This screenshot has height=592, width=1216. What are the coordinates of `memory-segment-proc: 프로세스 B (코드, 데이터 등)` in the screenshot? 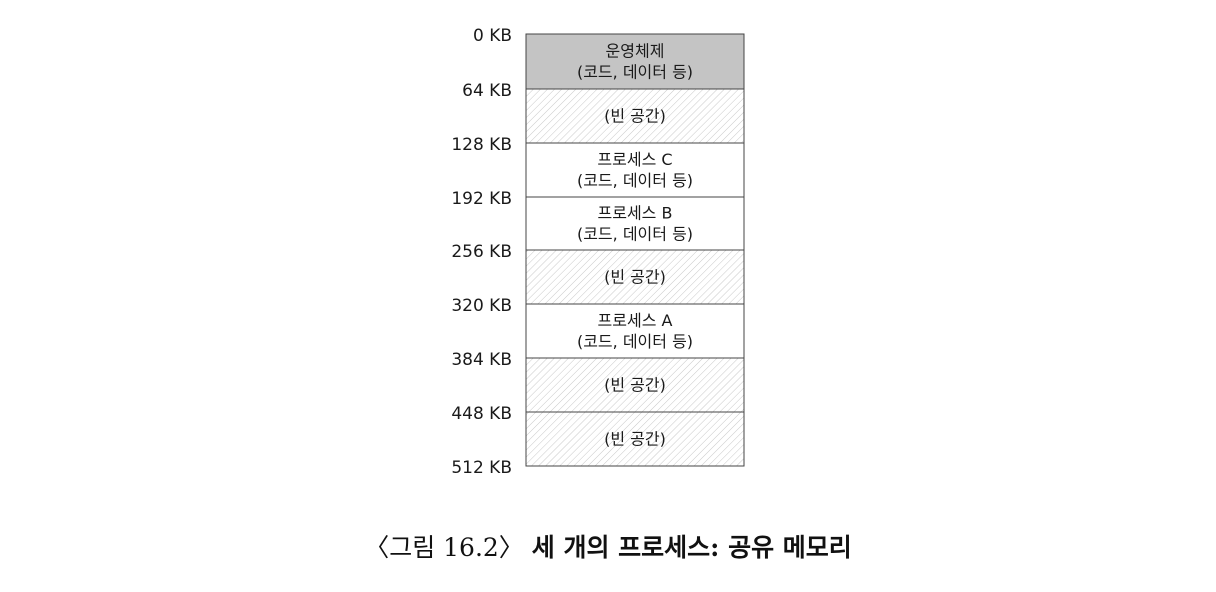 It's located at (635, 223).